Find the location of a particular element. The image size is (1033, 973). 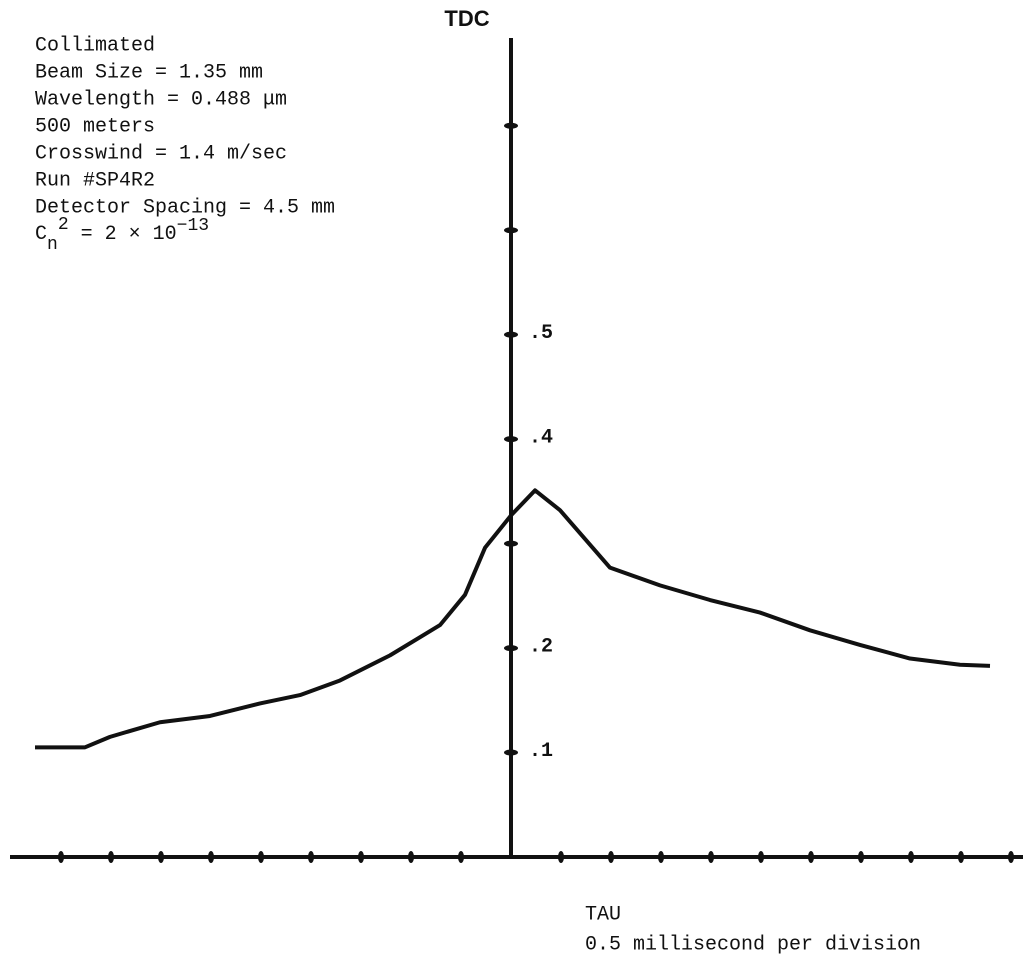

annotation: Collimated is located at coordinates (95, 45).